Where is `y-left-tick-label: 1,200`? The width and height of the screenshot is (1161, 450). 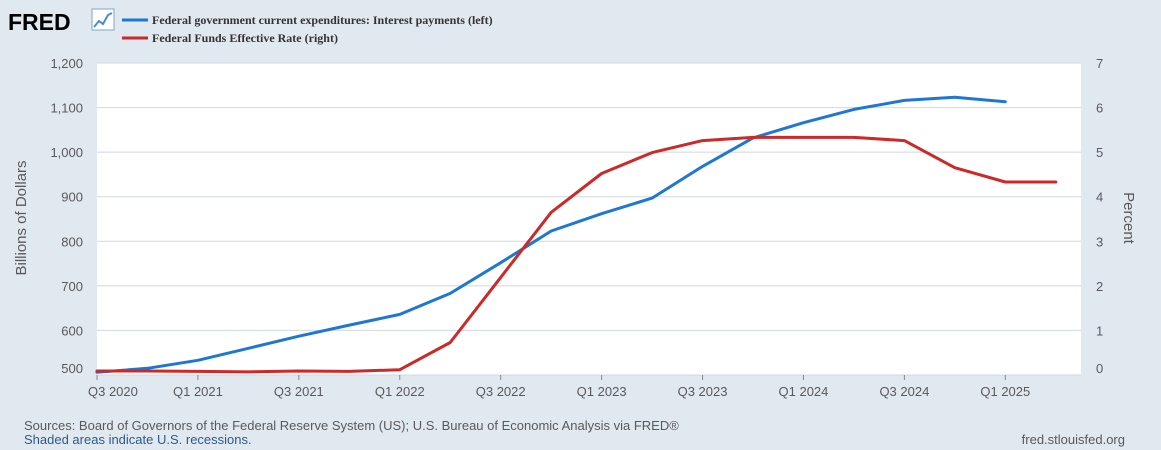 y-left-tick-label: 1,200 is located at coordinates (66, 63).